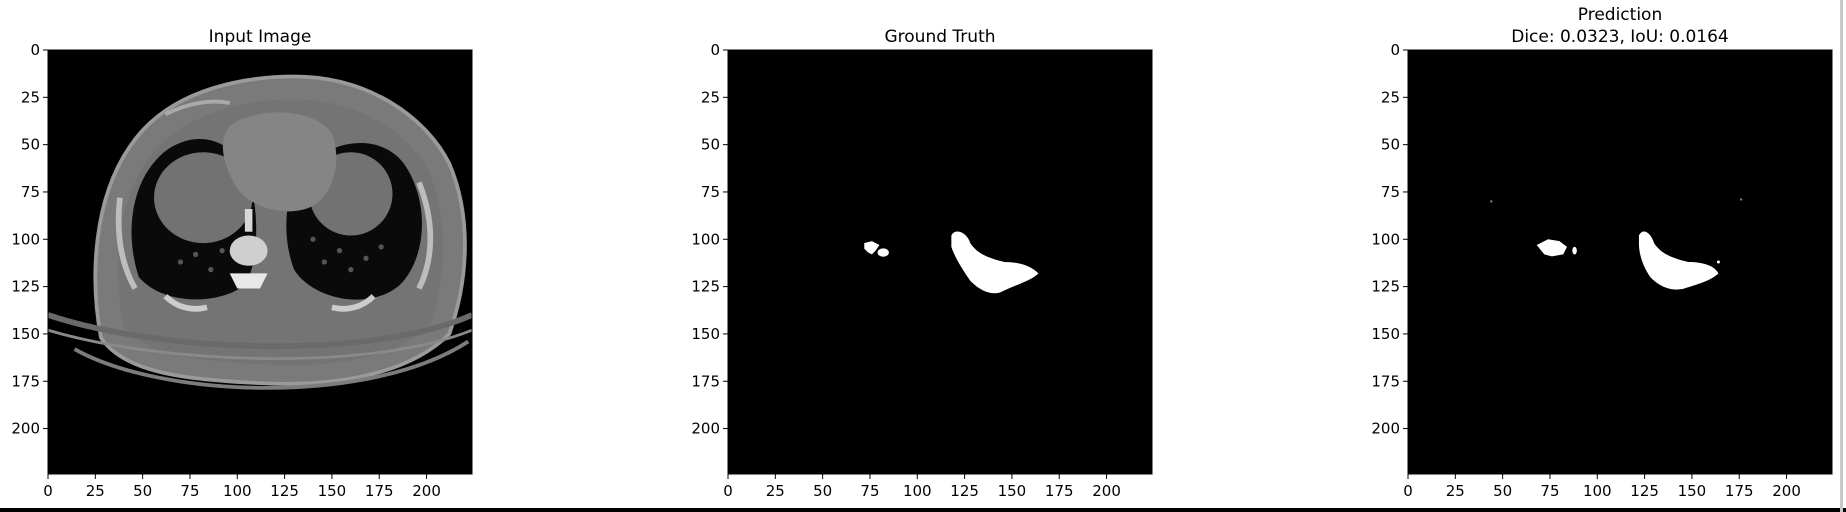 This screenshot has width=1846, height=512. I want to click on chart-title: Input Image, so click(260, 37).